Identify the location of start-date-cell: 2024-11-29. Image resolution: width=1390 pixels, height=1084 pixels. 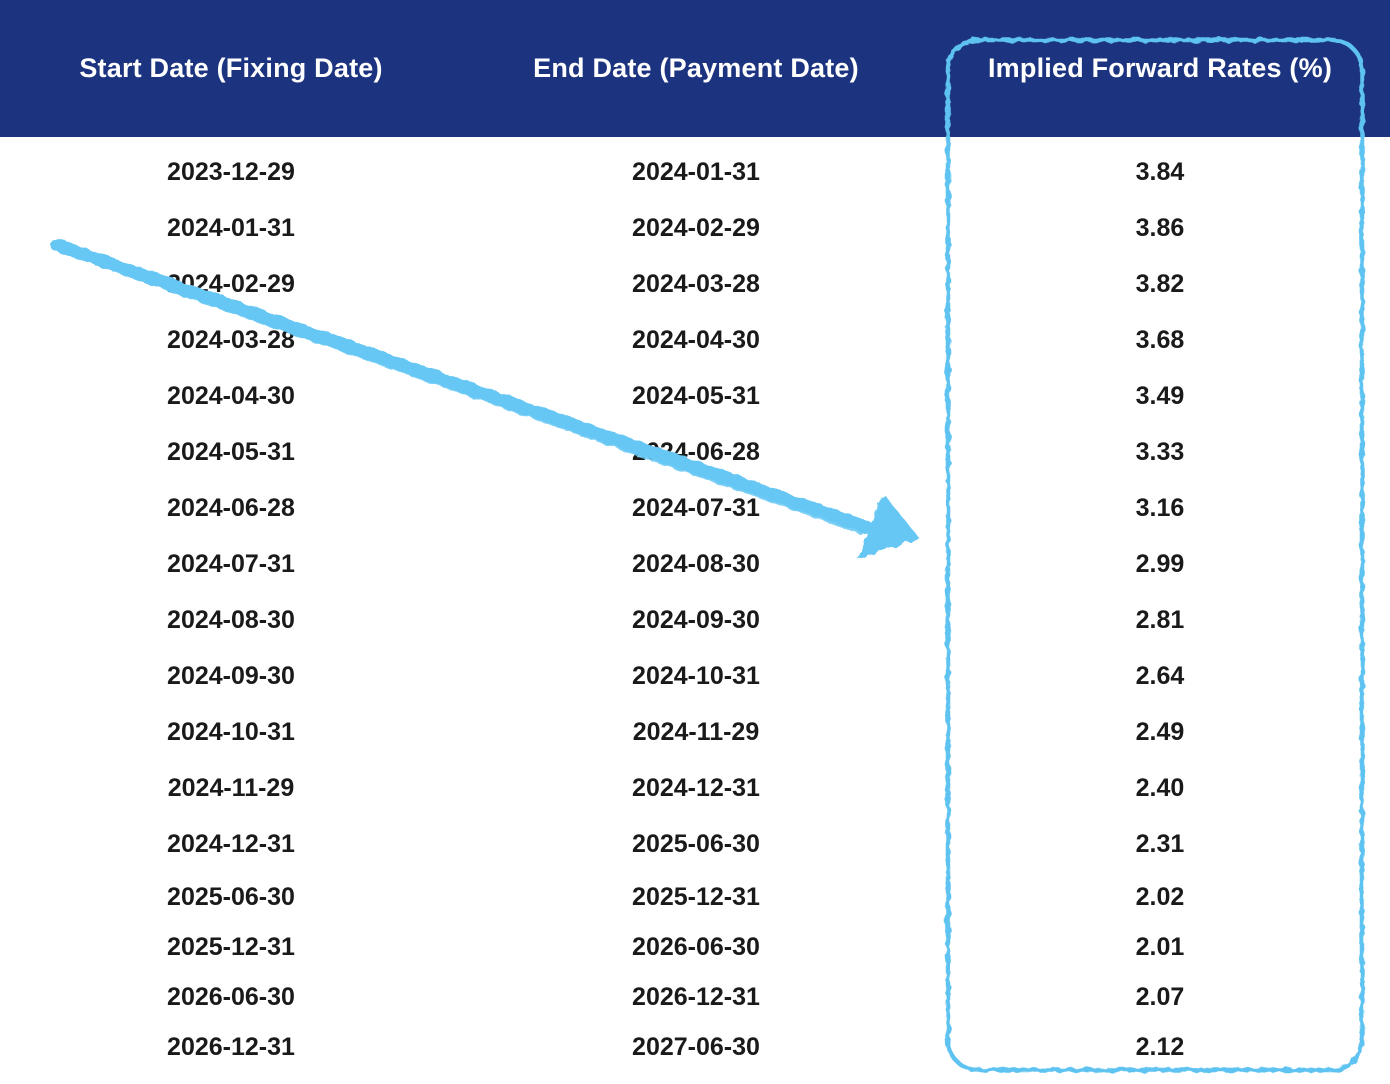
(231, 787).